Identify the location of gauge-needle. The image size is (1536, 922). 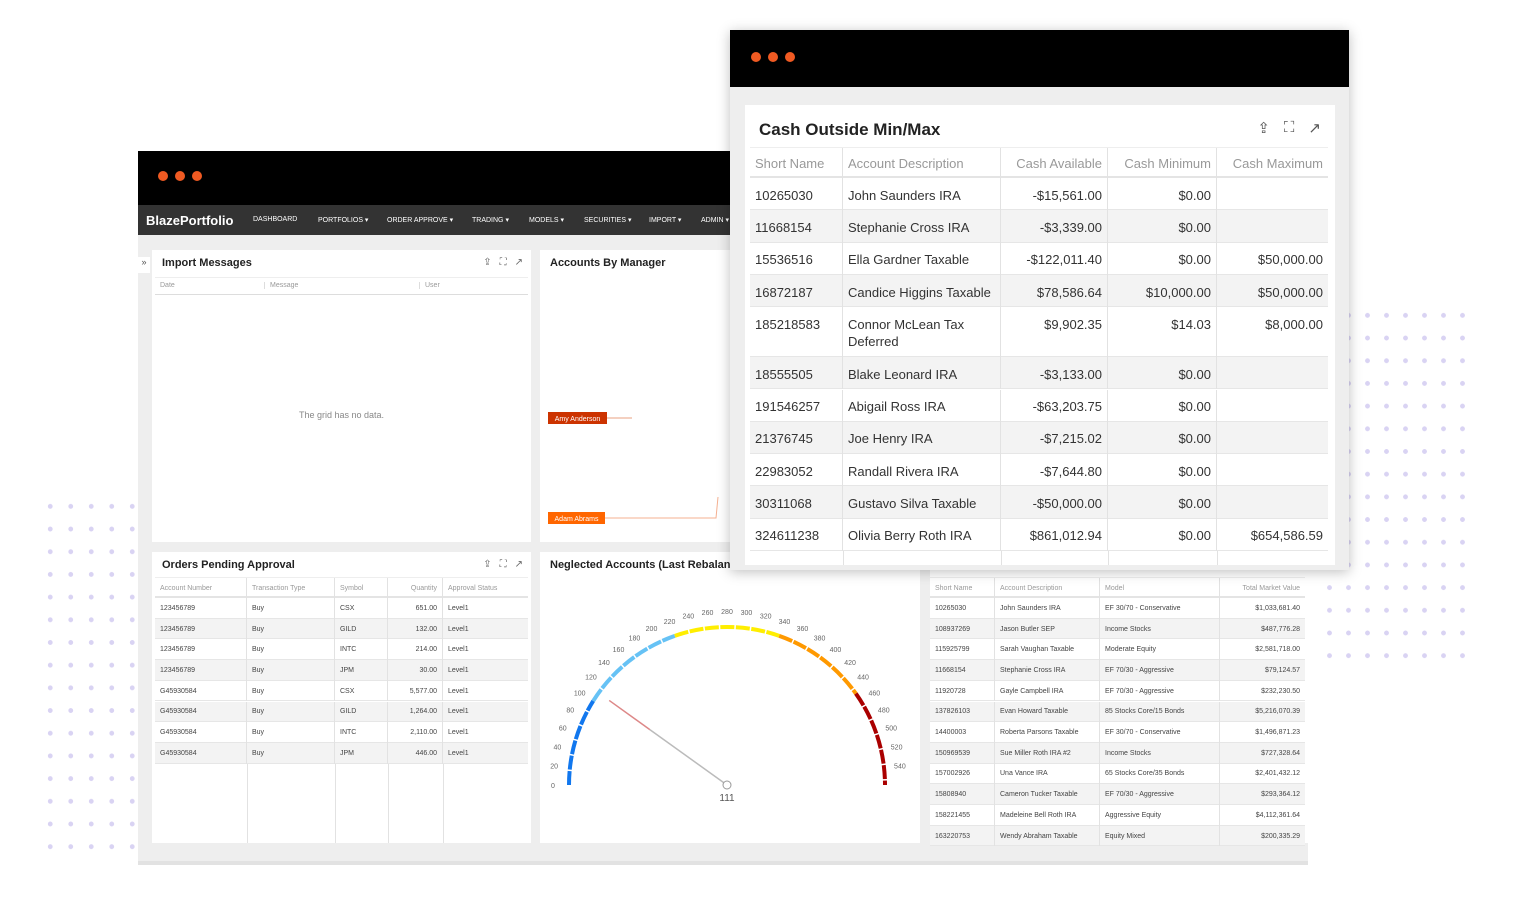
(688, 757).